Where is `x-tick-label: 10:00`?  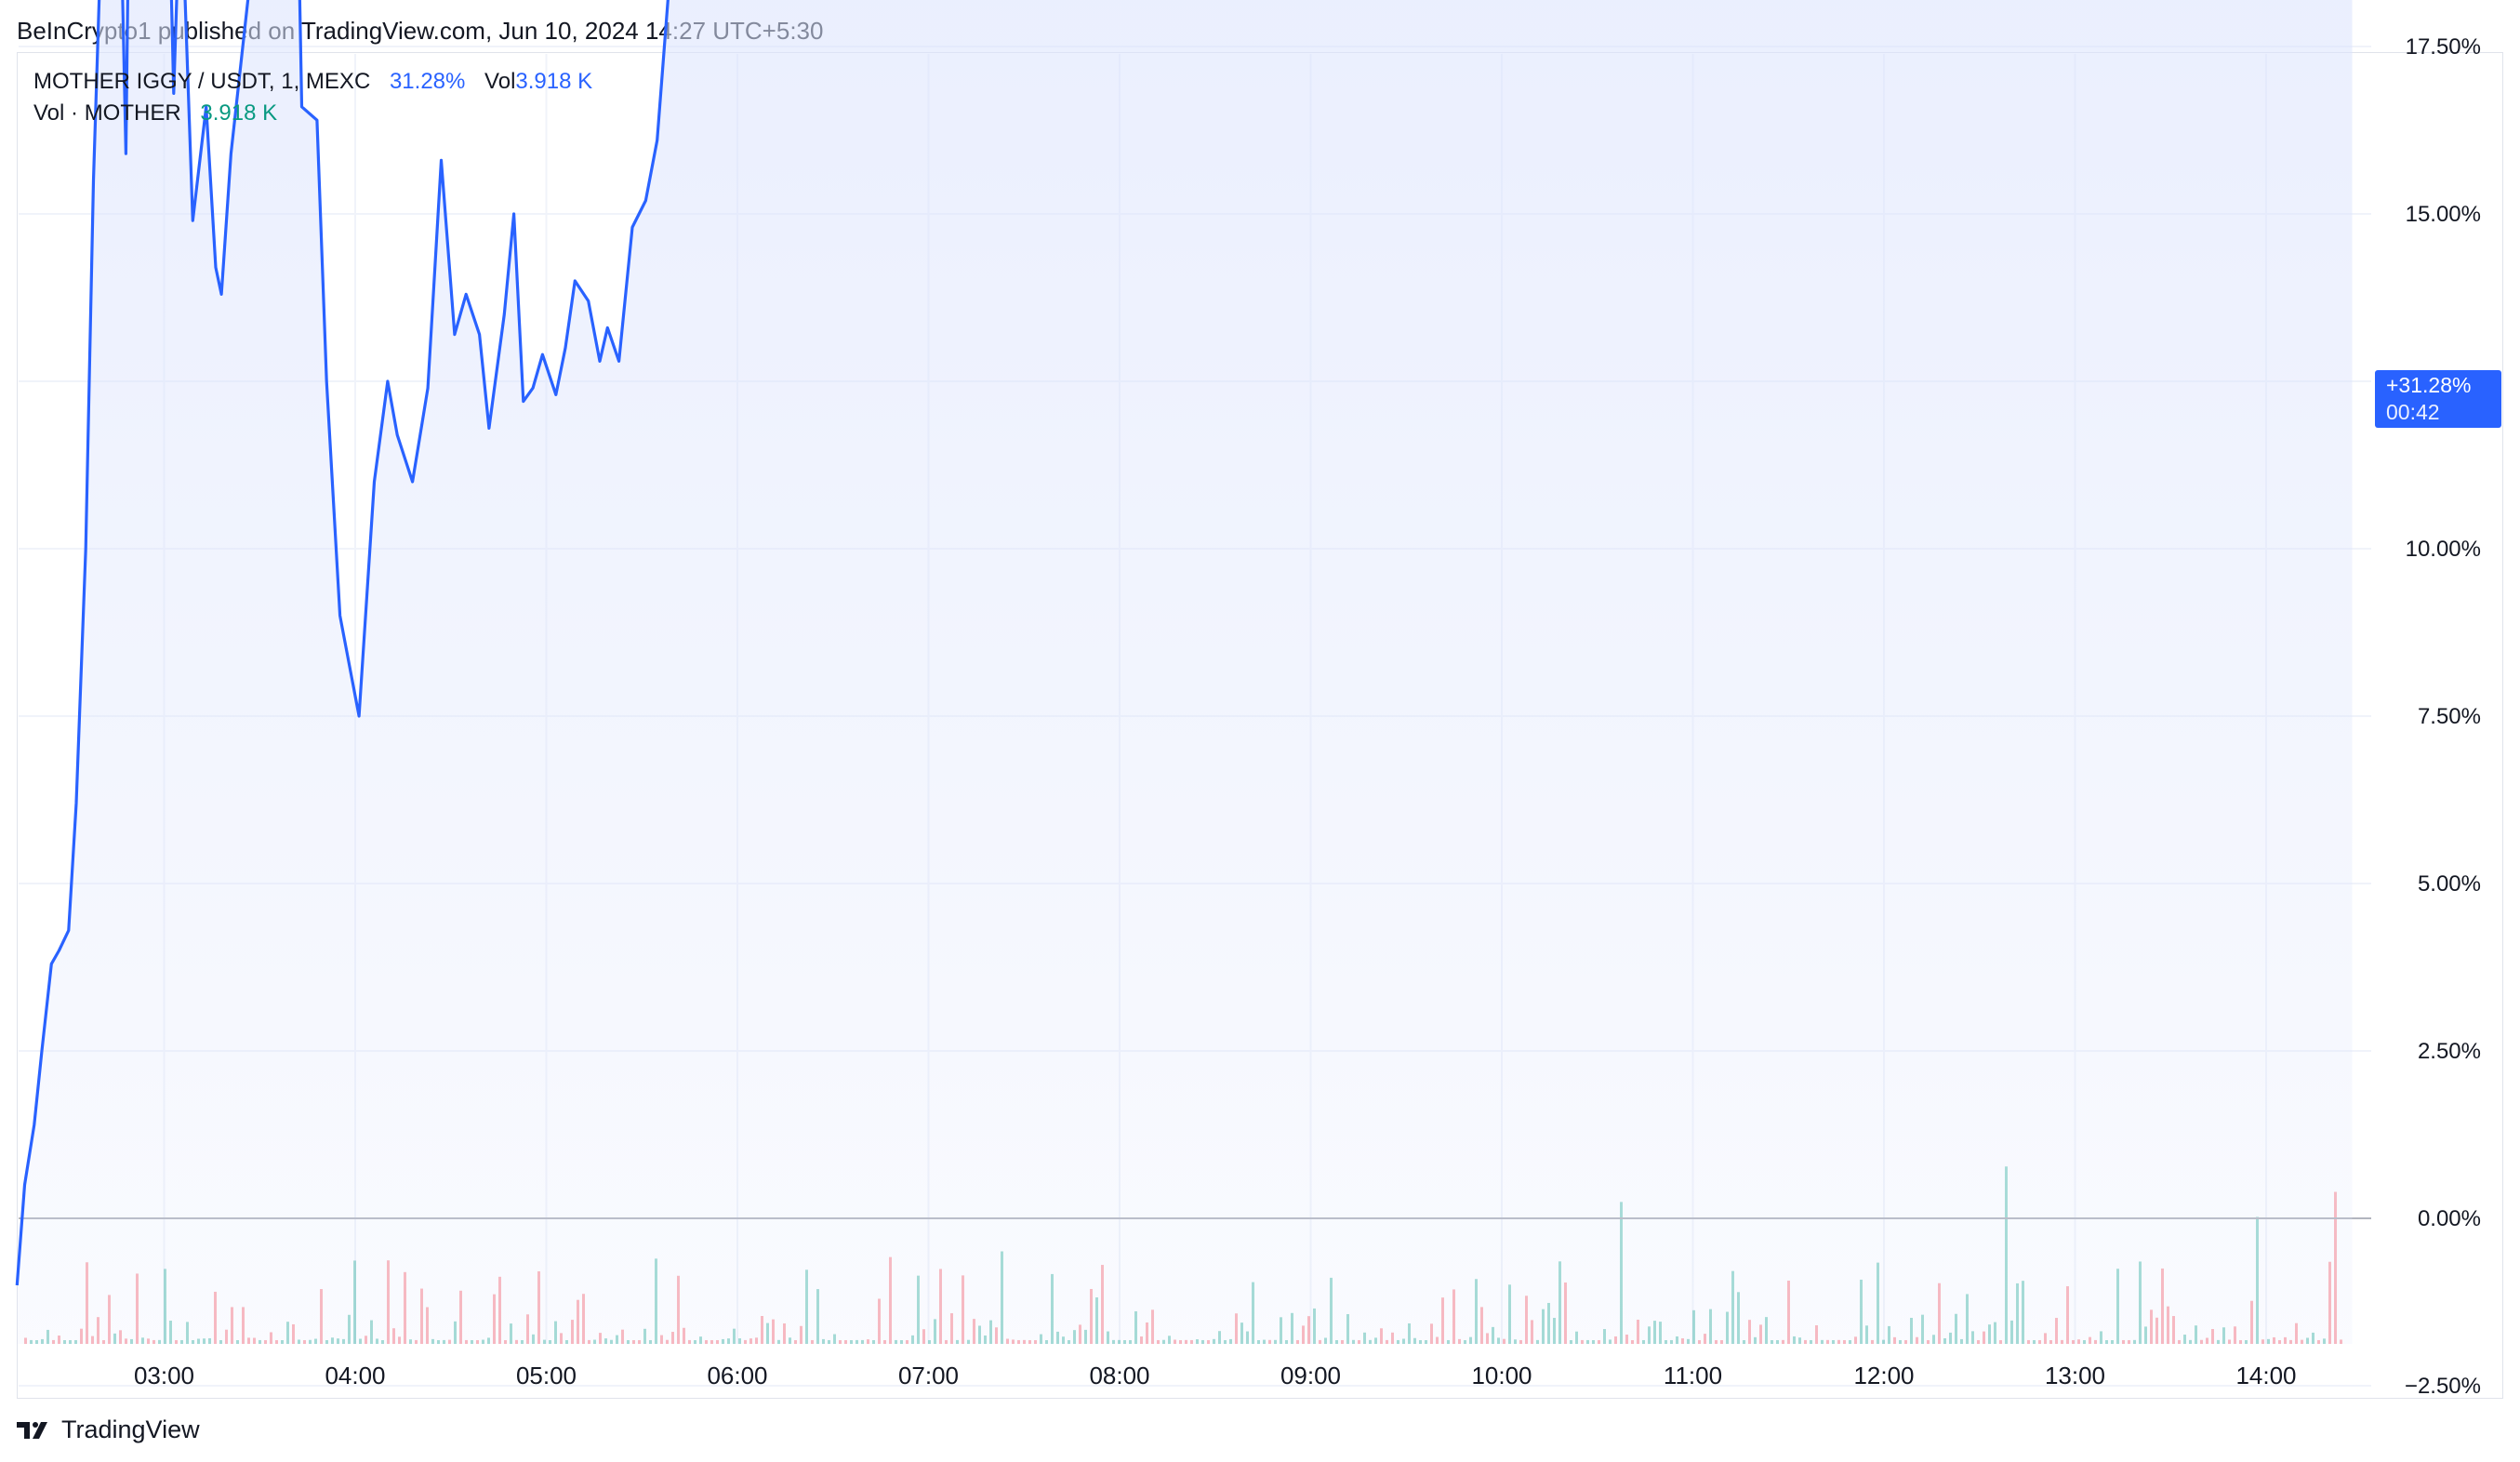
x-tick-label: 10:00 is located at coordinates (1501, 1375).